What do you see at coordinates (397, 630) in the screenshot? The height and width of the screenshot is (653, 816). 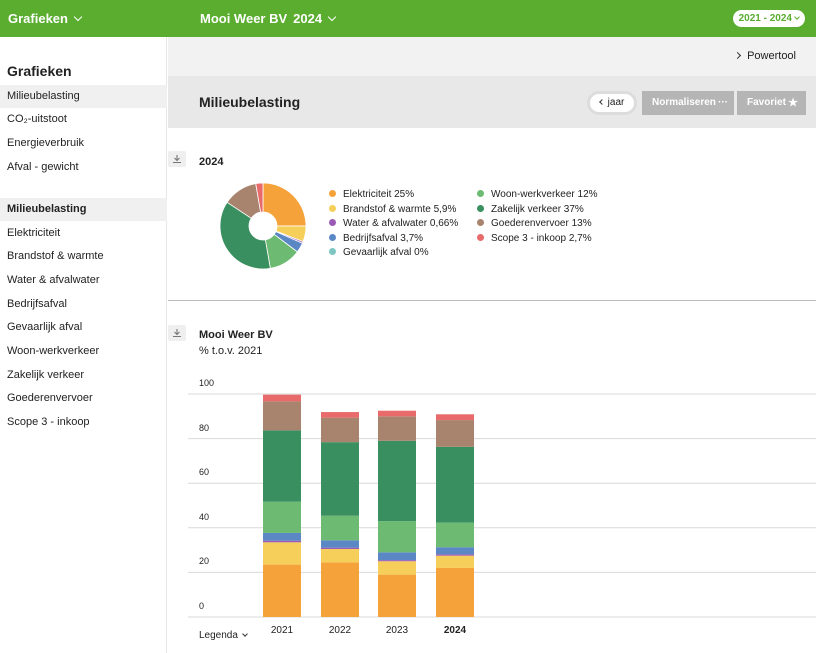 I see `x-tick-label: 2023` at bounding box center [397, 630].